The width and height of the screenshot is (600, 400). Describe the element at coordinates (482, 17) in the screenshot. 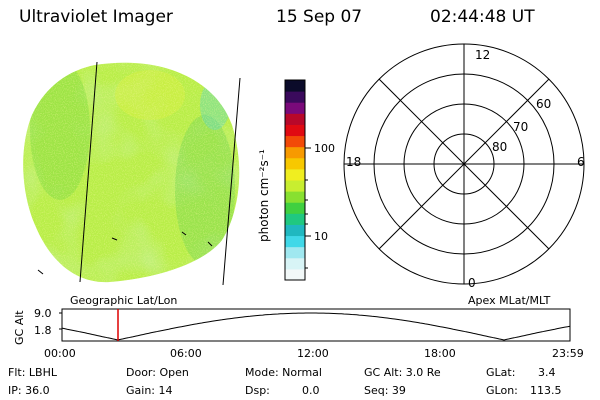

I see `time-label: 02:44:48 UT` at that location.